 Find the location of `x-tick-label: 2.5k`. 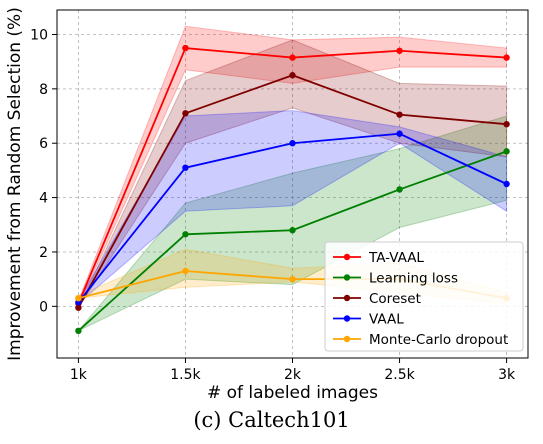

x-tick-label: 2.5k is located at coordinates (399, 375).